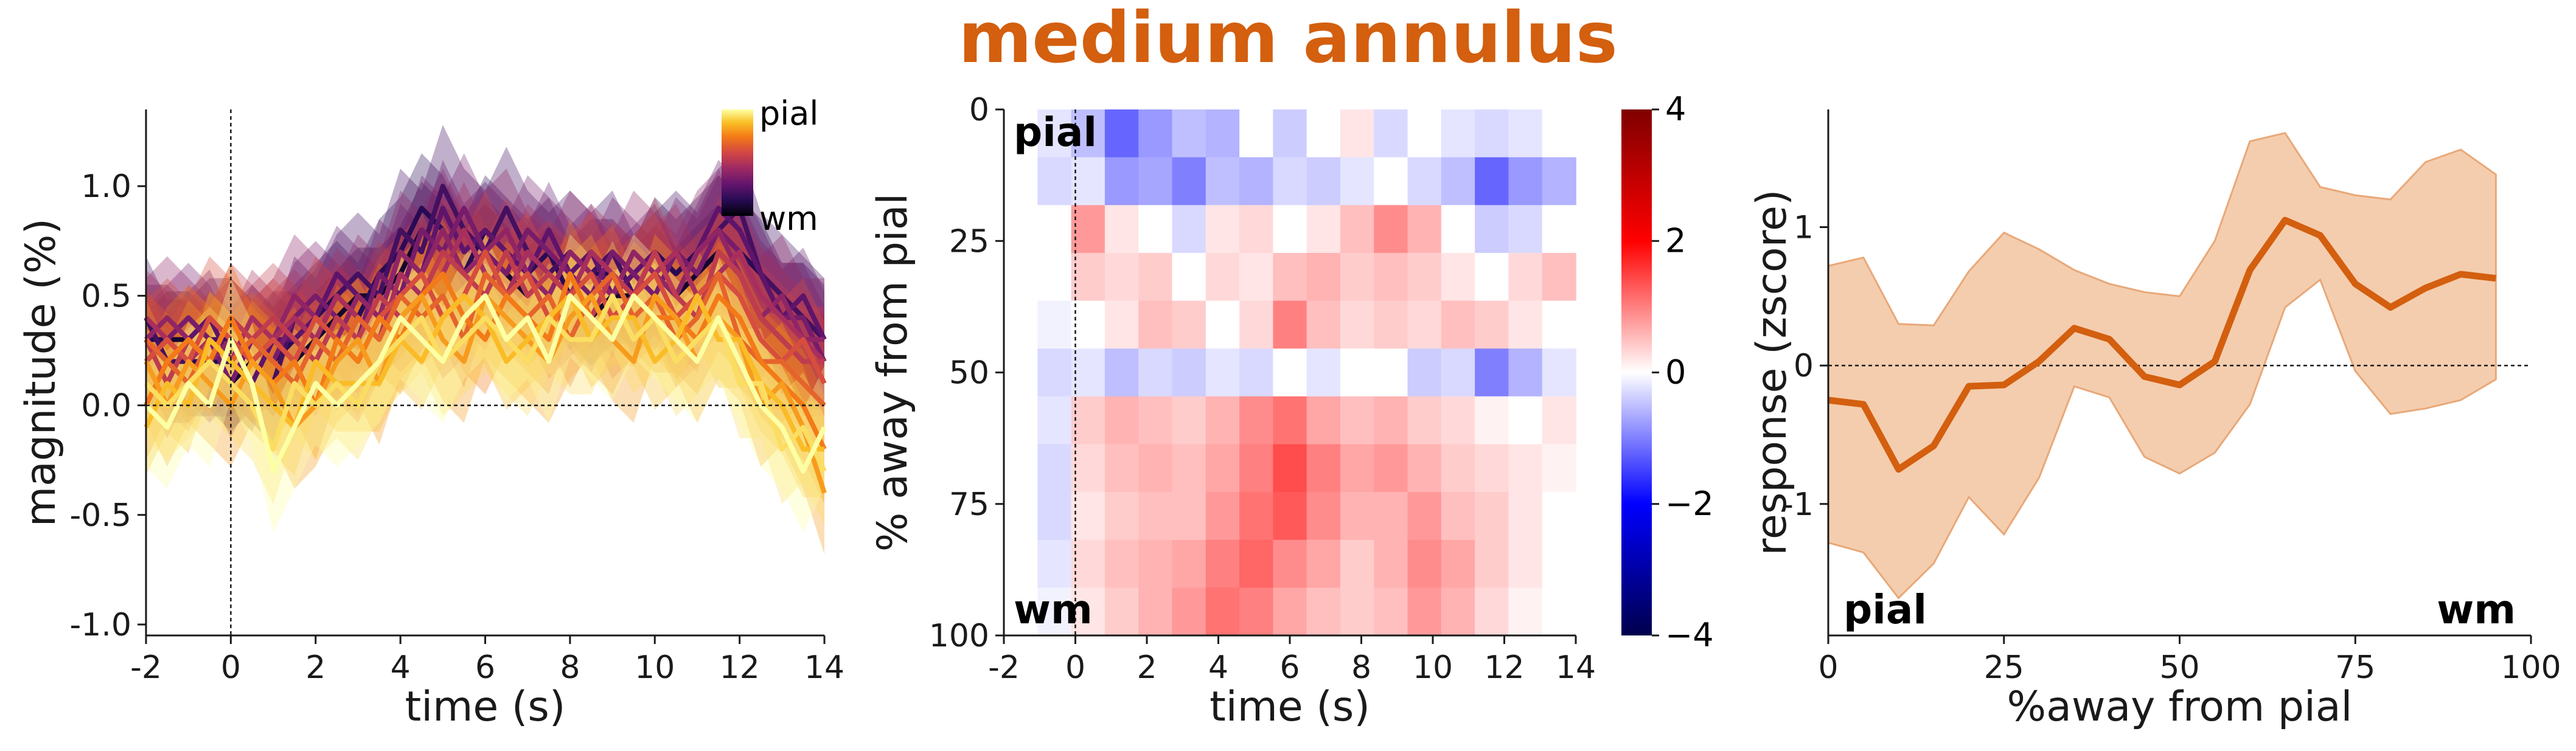  What do you see at coordinates (737, 163) in the screenshot?
I see `legend-colorbar` at bounding box center [737, 163].